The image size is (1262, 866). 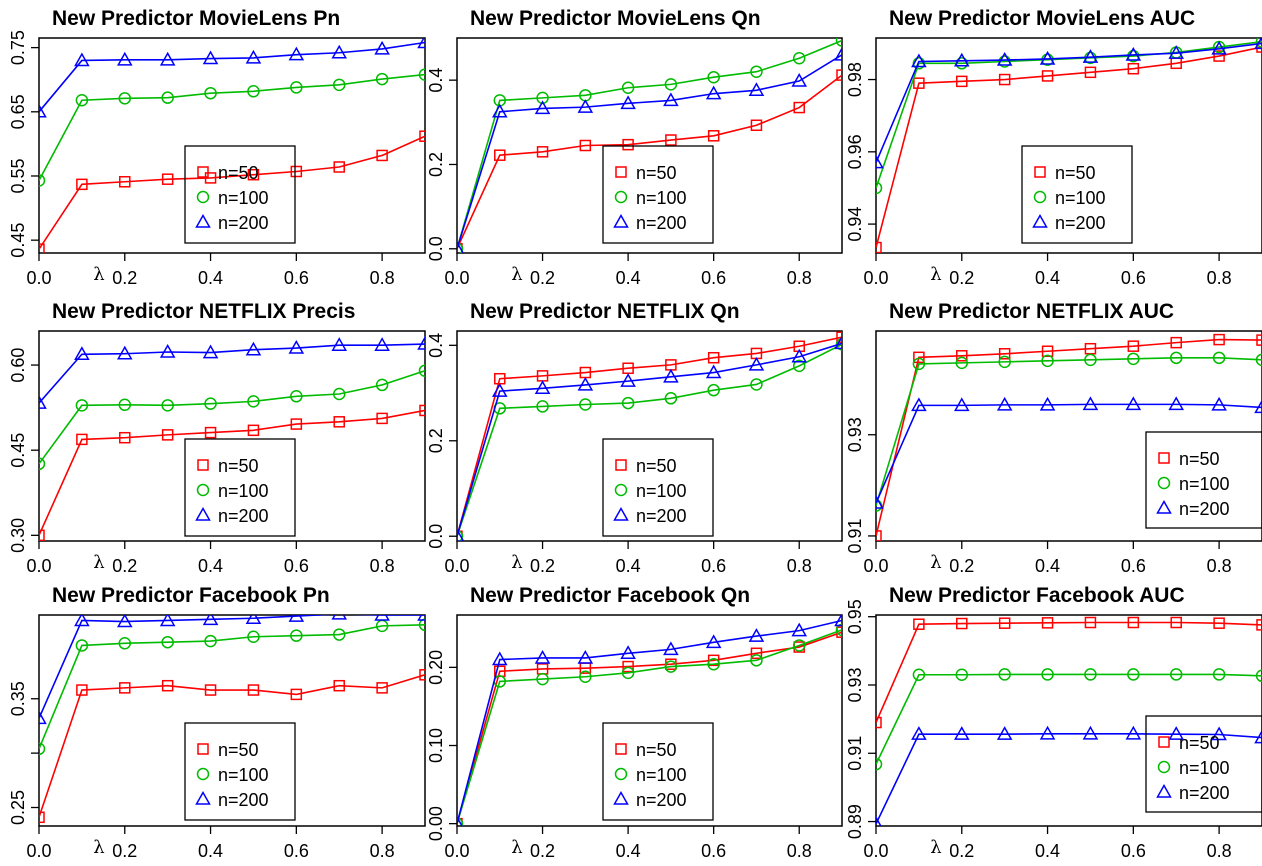 I want to click on chart-title: New Predictor NETFLIX Qn, so click(x=605, y=311).